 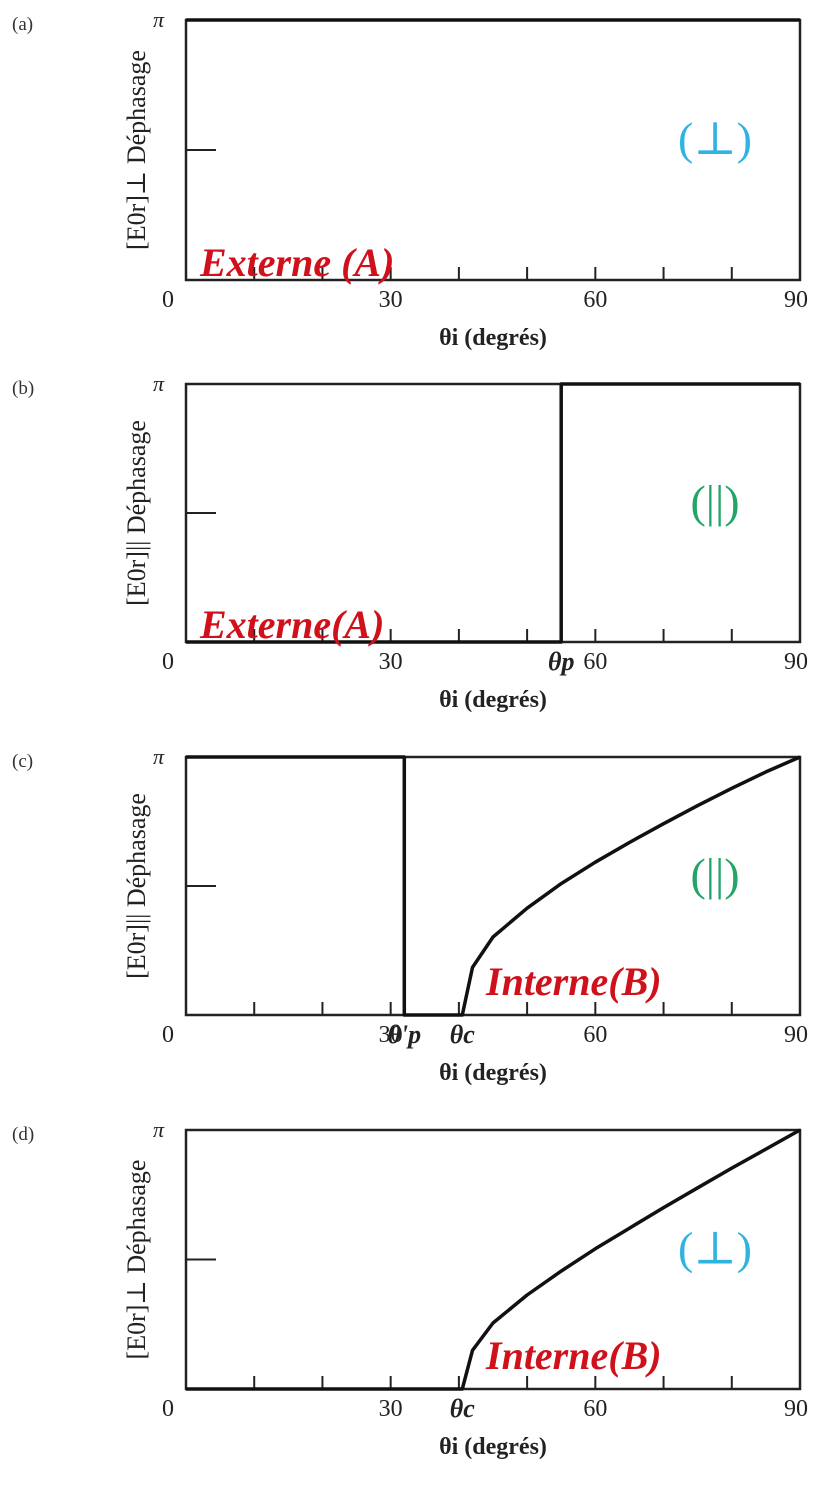 I want to click on marker-label: θ'p, so click(x=404, y=1034).